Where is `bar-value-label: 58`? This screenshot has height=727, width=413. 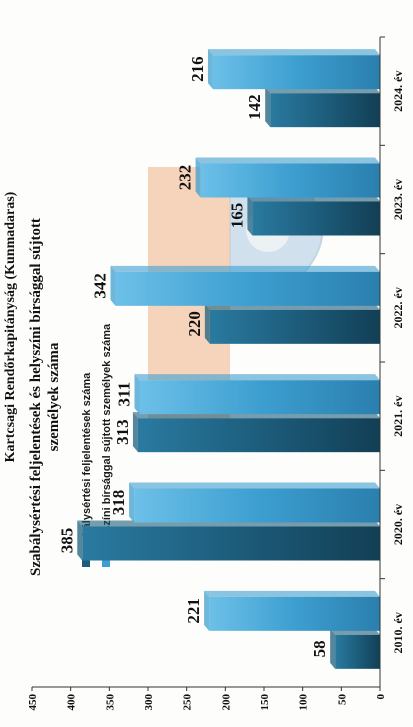 bar-value-label: 58 is located at coordinates (319, 648).